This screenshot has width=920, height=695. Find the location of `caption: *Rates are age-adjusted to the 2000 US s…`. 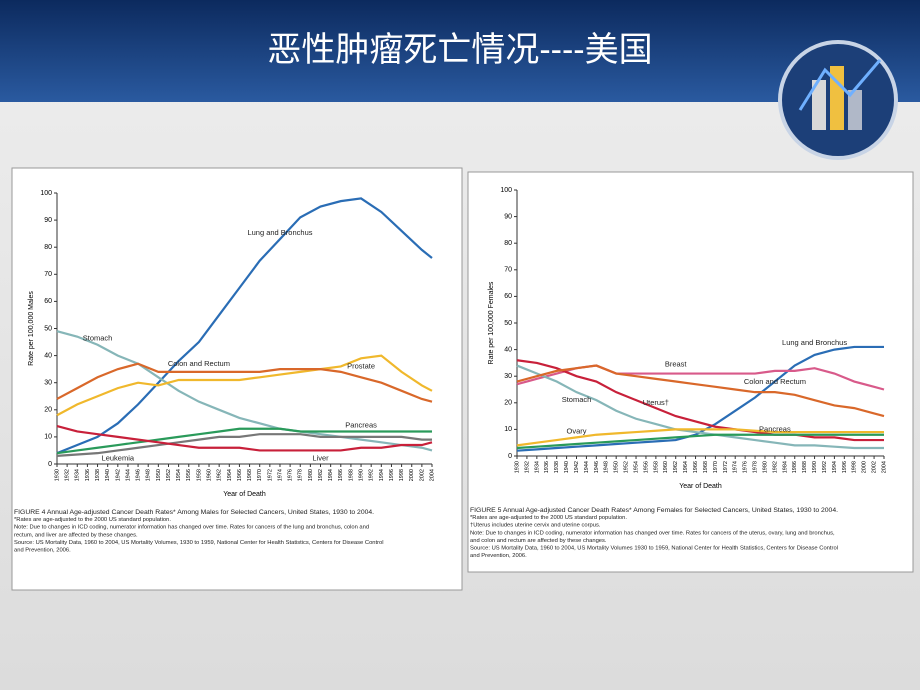

caption: *Rates are age-adjusted to the 2000 US s… is located at coordinates (92, 520).